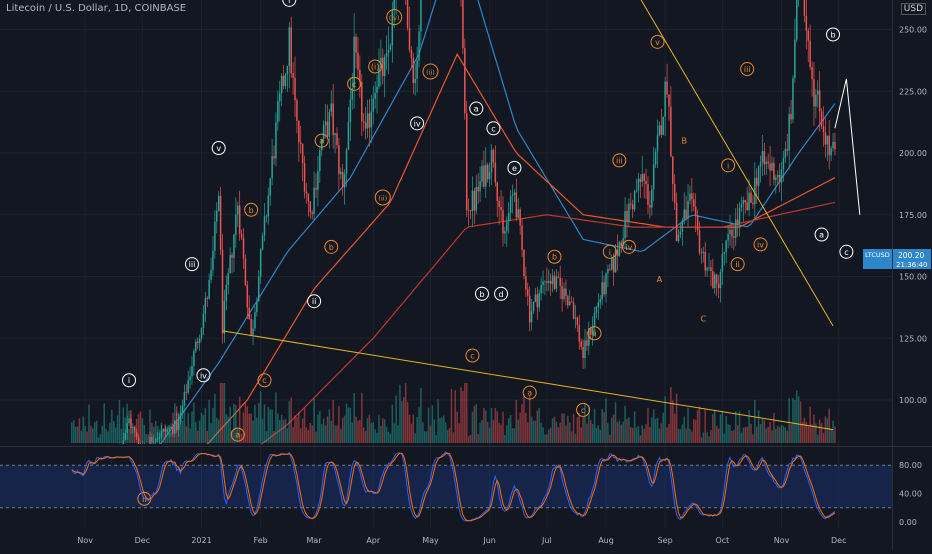 Image resolution: width=932 pixels, height=554 pixels. Describe the element at coordinates (264, 380) in the screenshot. I see `wave-label: c` at that location.